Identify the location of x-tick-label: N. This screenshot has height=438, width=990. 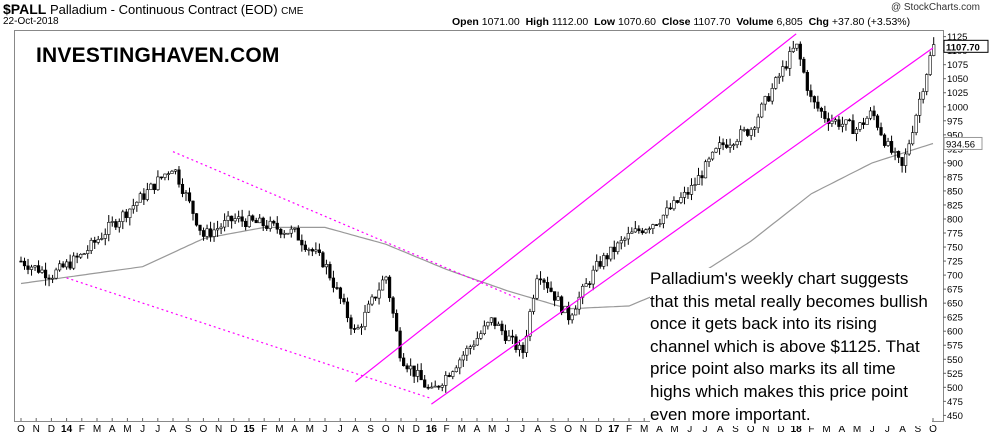
(583, 429).